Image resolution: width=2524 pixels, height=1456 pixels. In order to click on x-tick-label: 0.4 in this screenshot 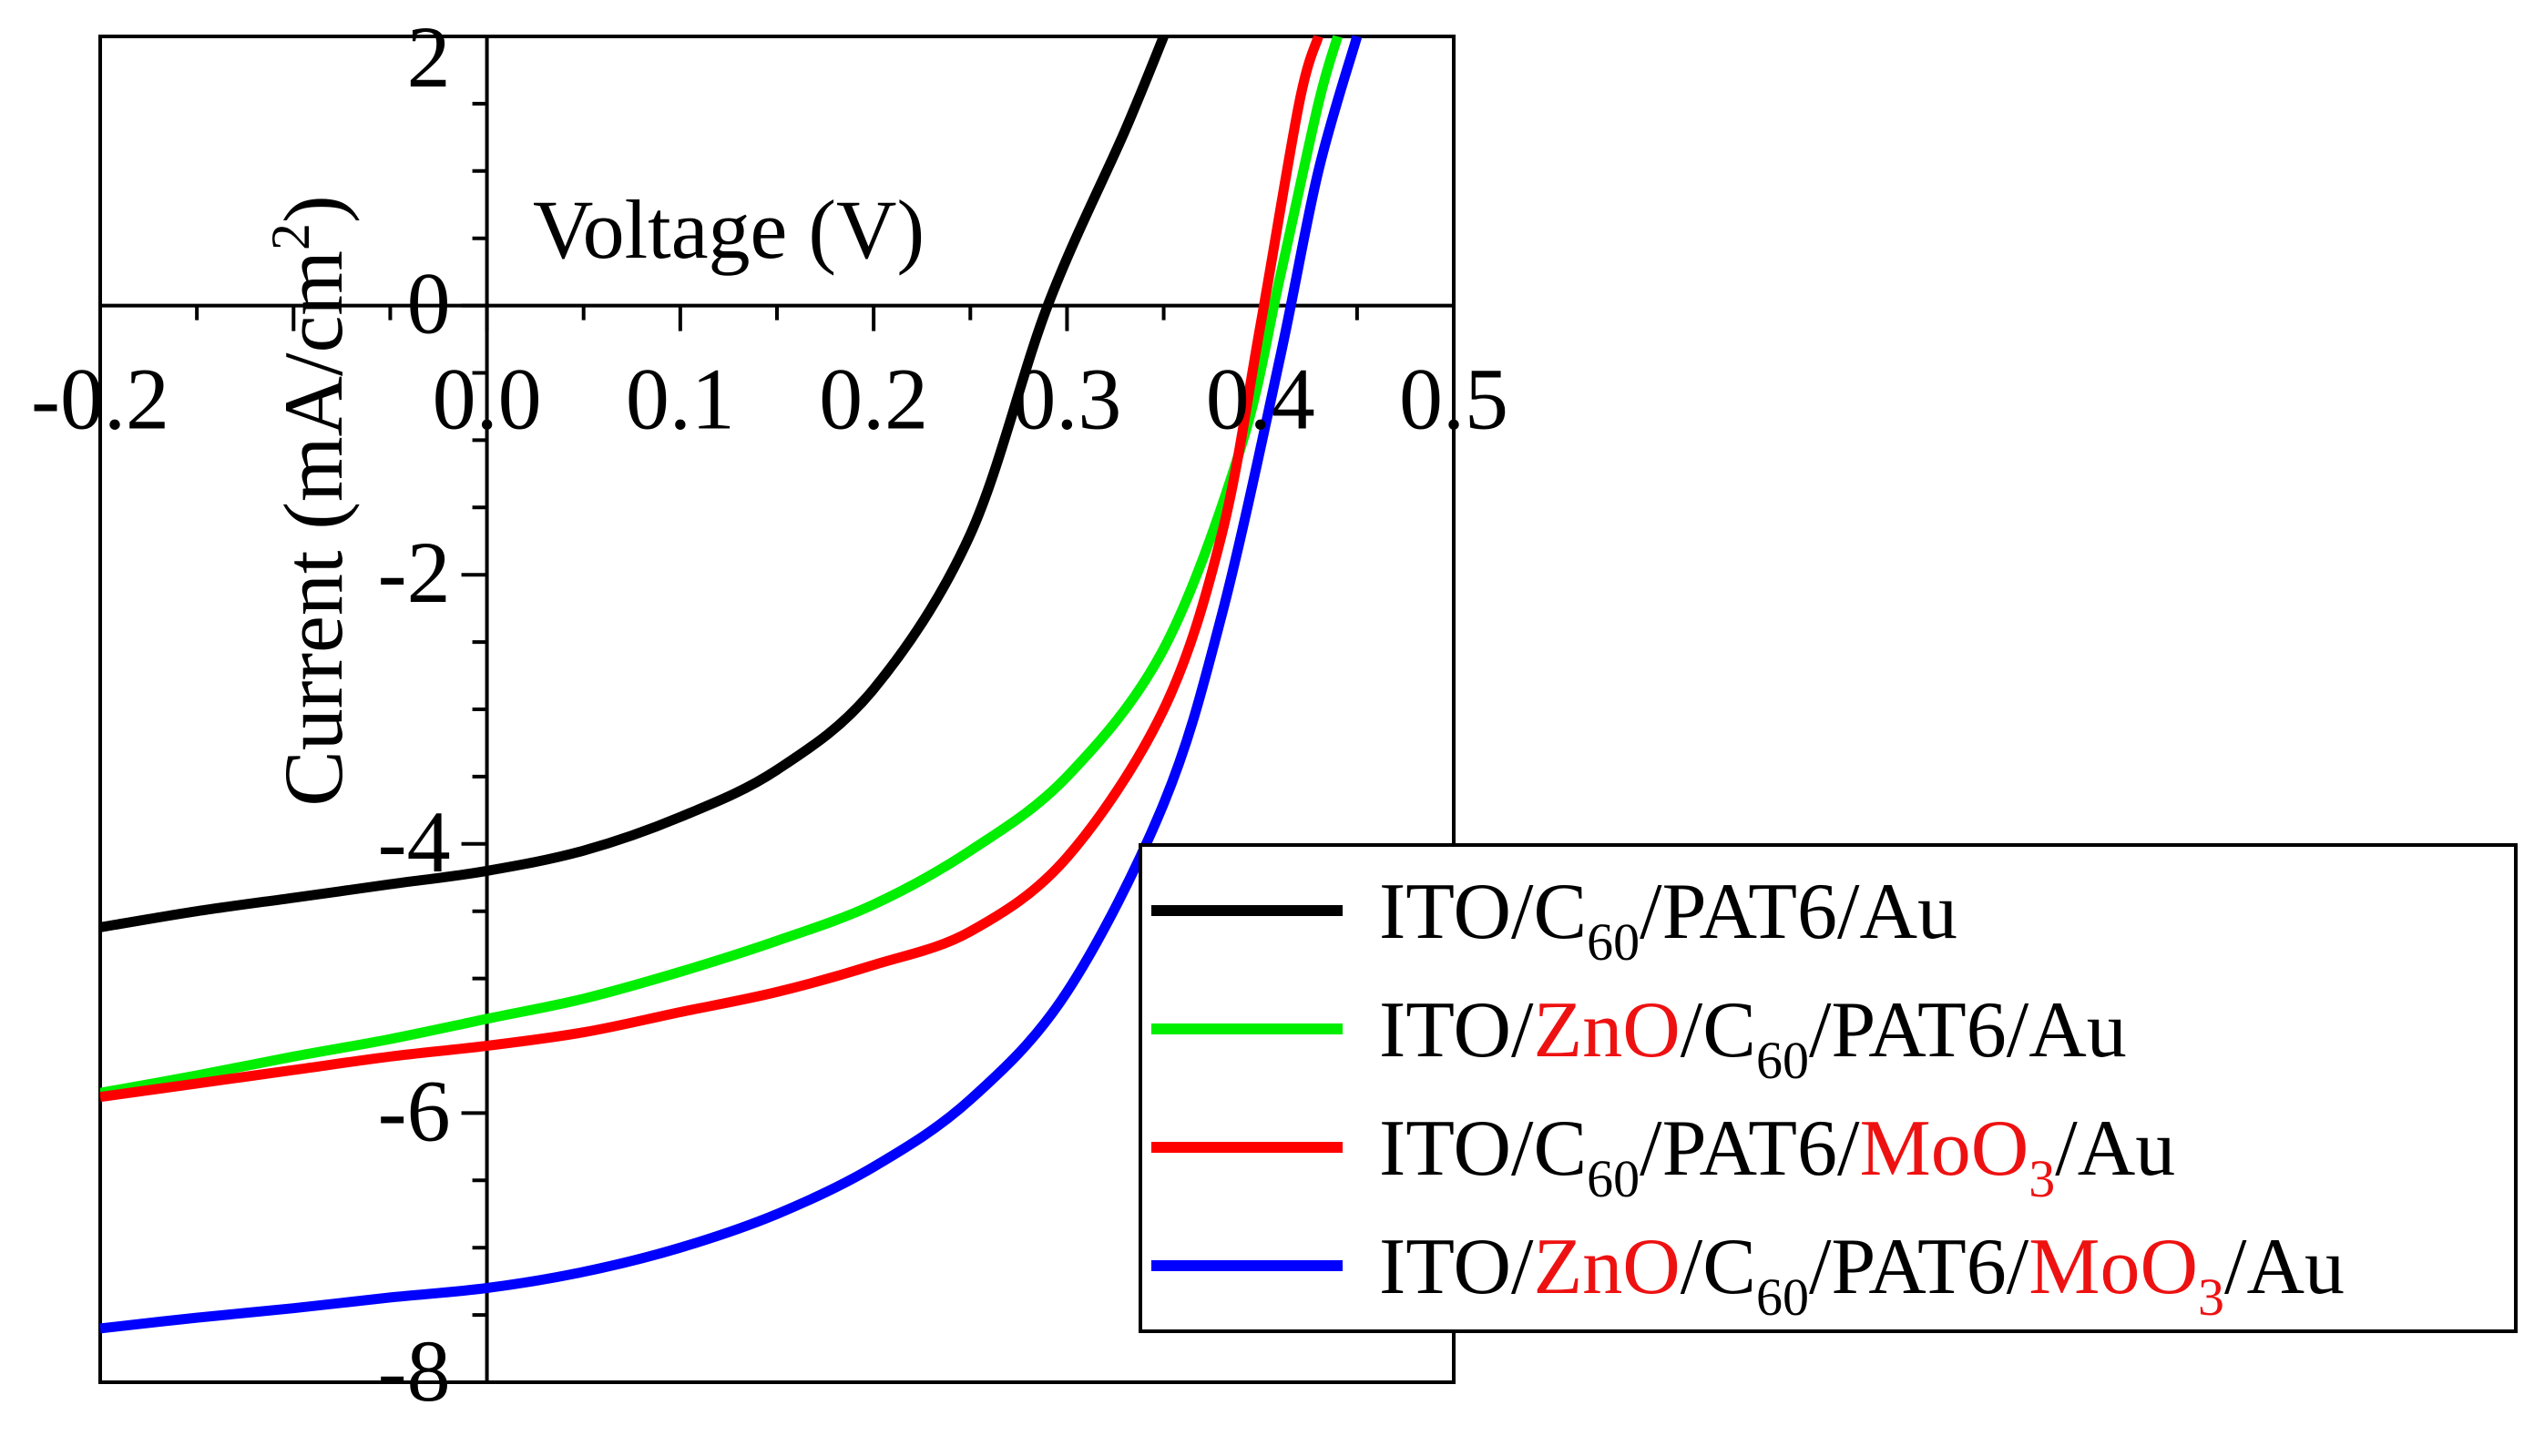, I will do `click(1261, 399)`.